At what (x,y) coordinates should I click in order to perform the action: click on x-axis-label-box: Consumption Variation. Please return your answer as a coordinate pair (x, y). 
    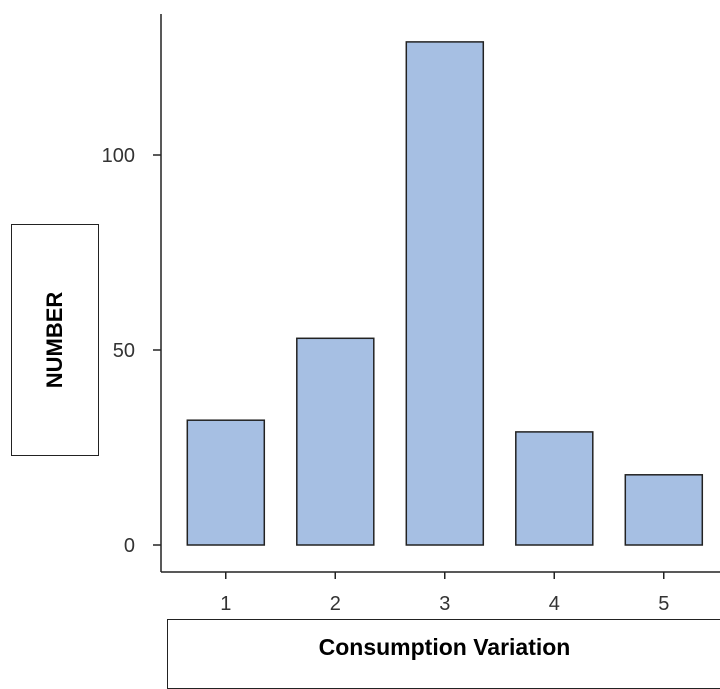
    Looking at the image, I should click on (443, 654).